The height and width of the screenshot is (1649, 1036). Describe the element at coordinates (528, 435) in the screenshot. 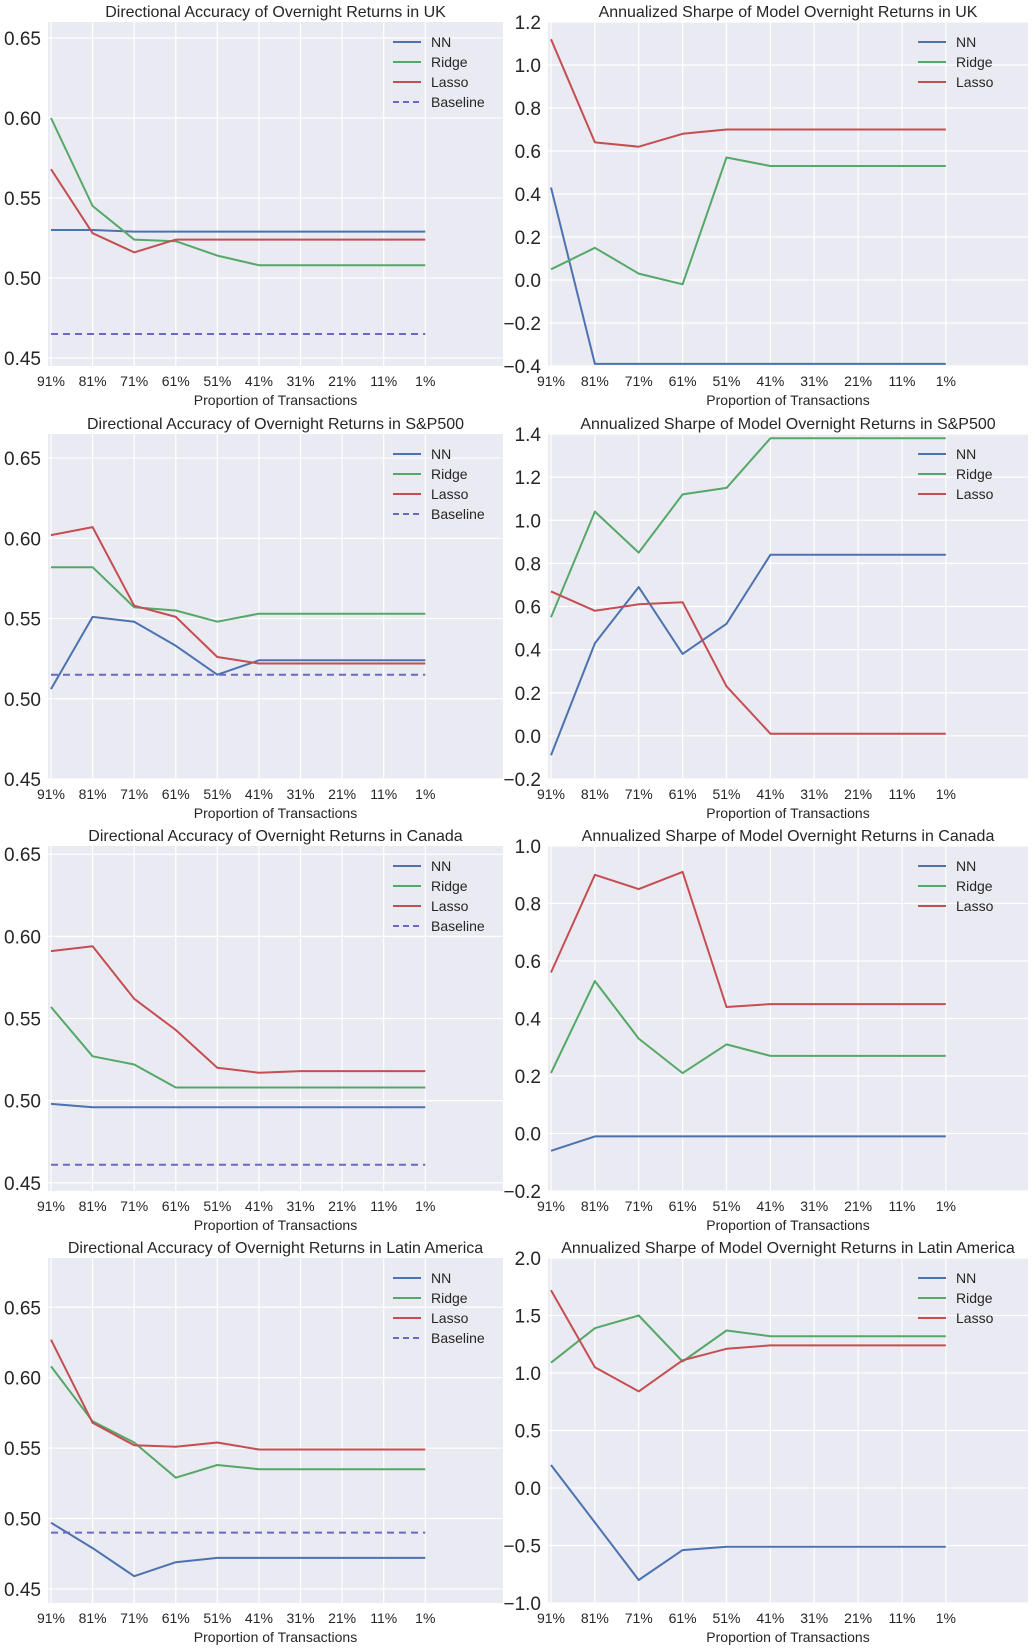

I see `y-tick-label: 1.4` at that location.